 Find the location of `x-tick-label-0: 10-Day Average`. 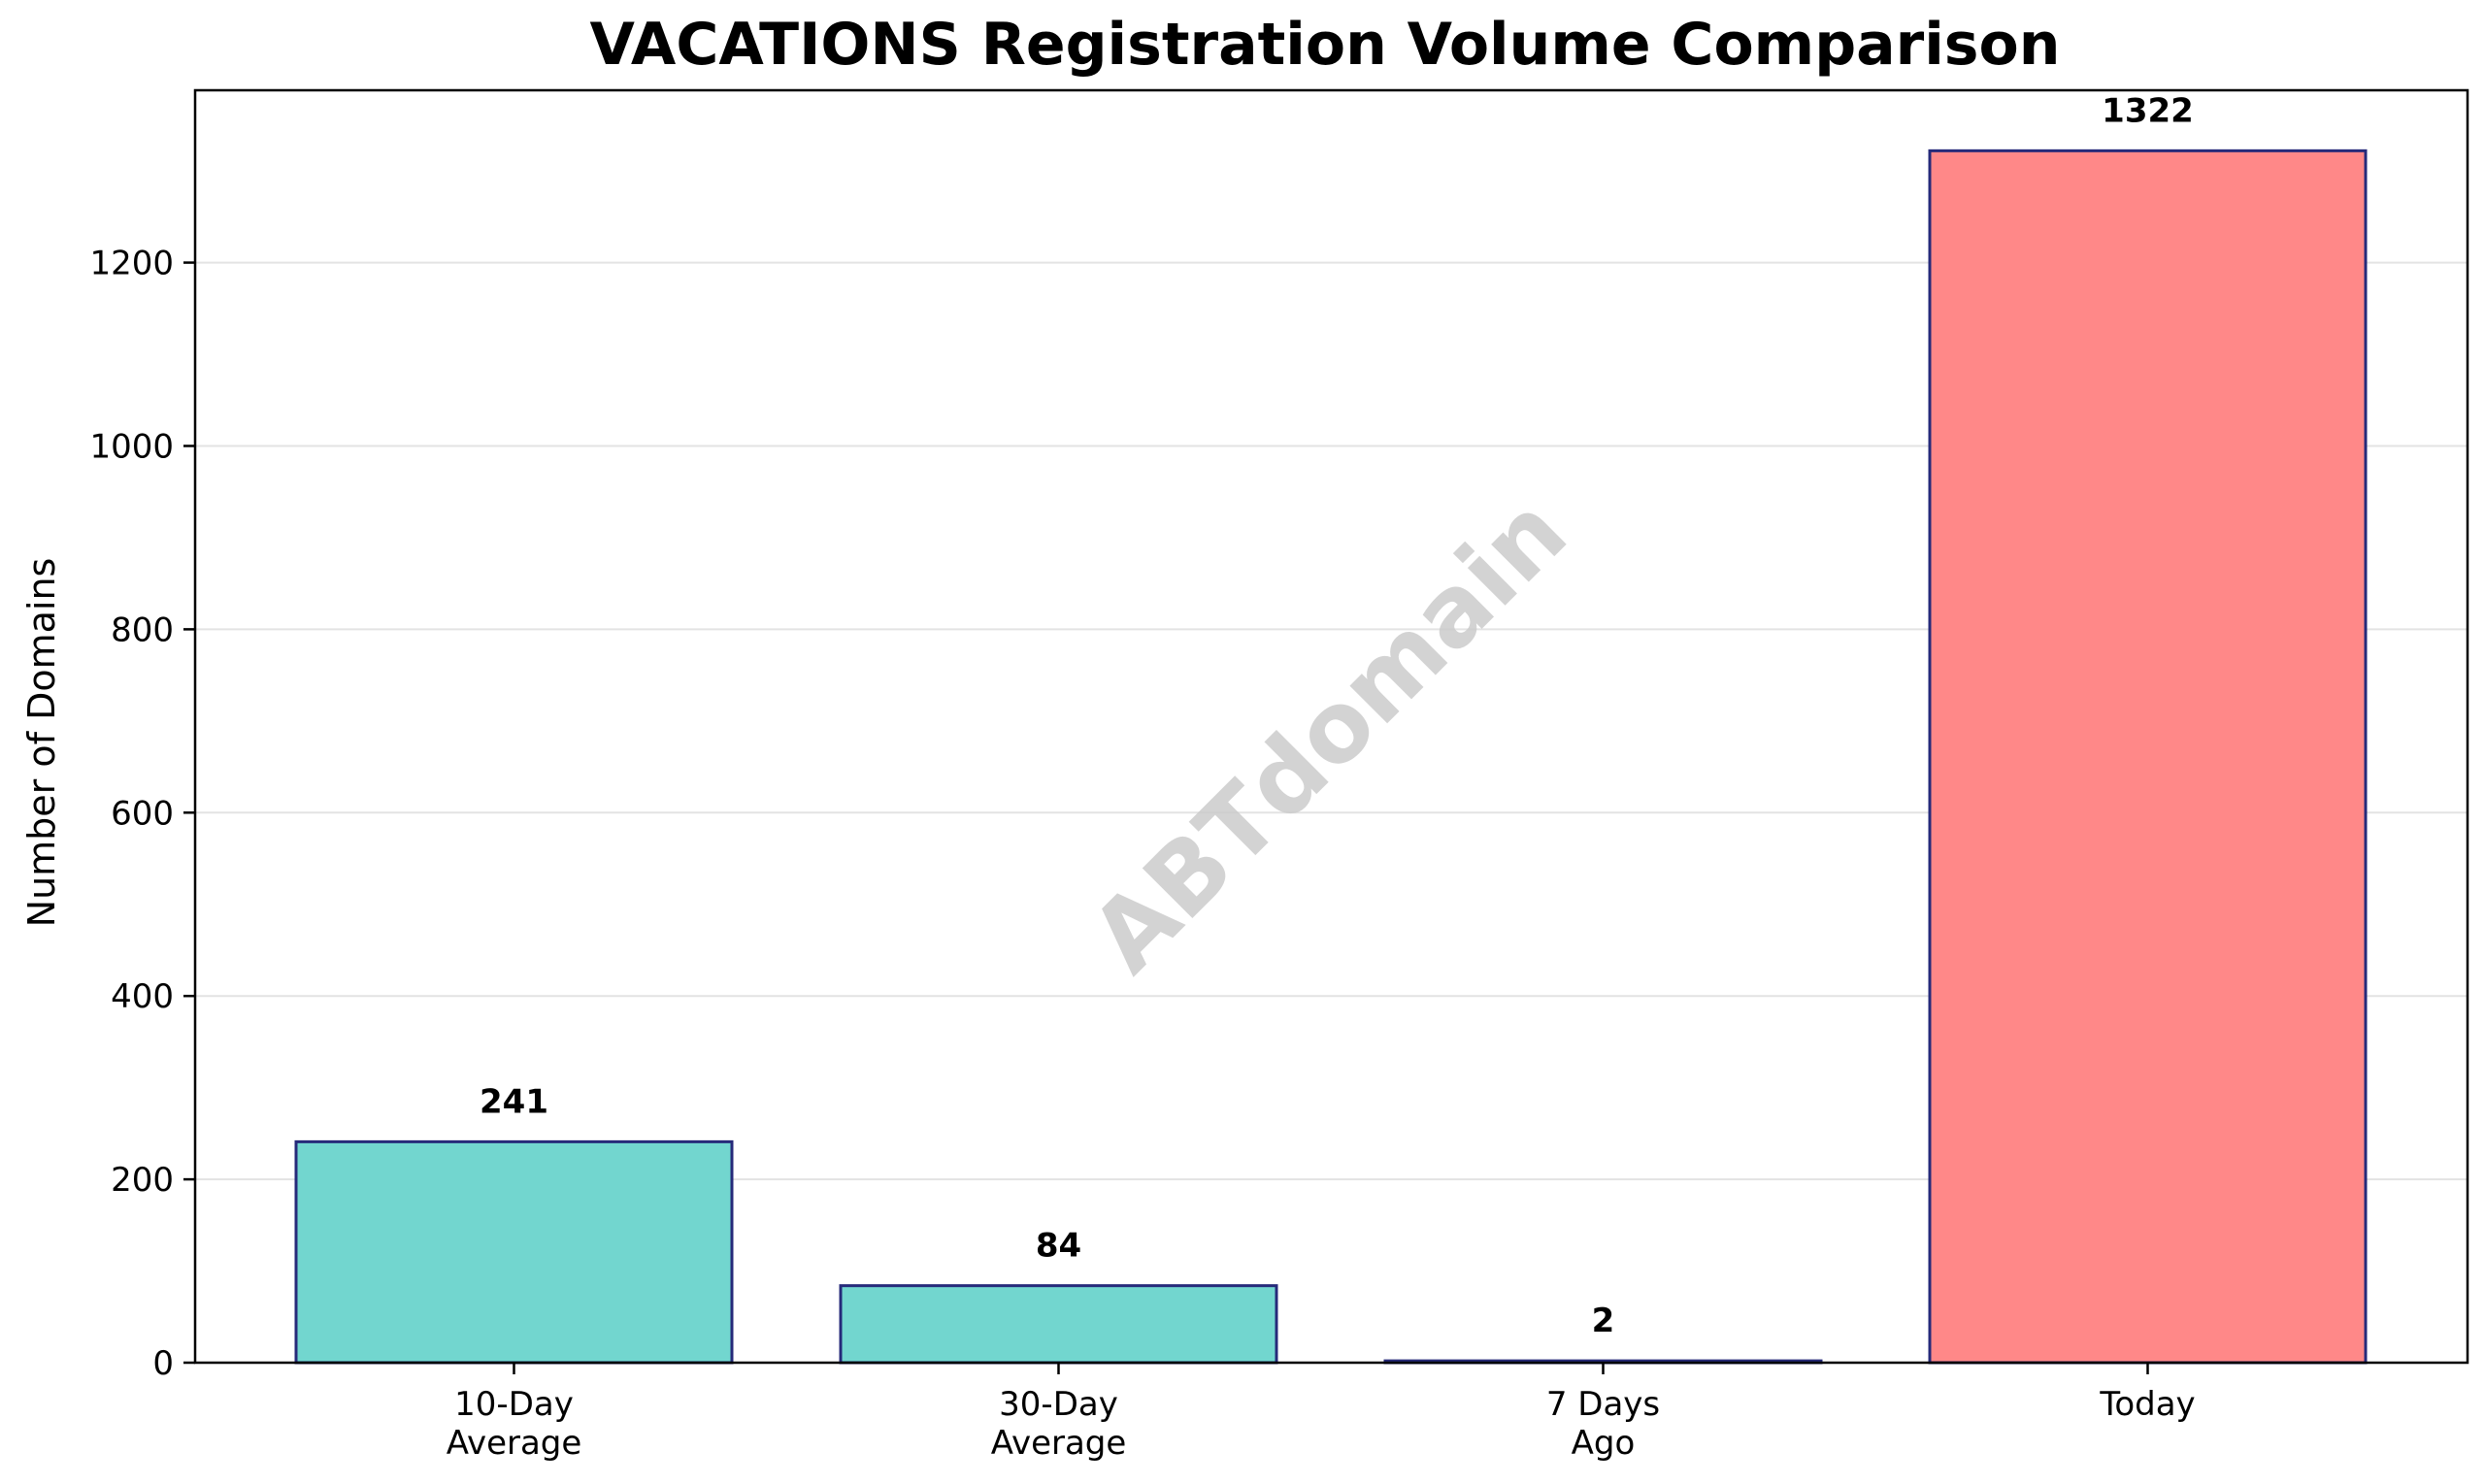

x-tick-label-0: 10-Day Average is located at coordinates (515, 1424).